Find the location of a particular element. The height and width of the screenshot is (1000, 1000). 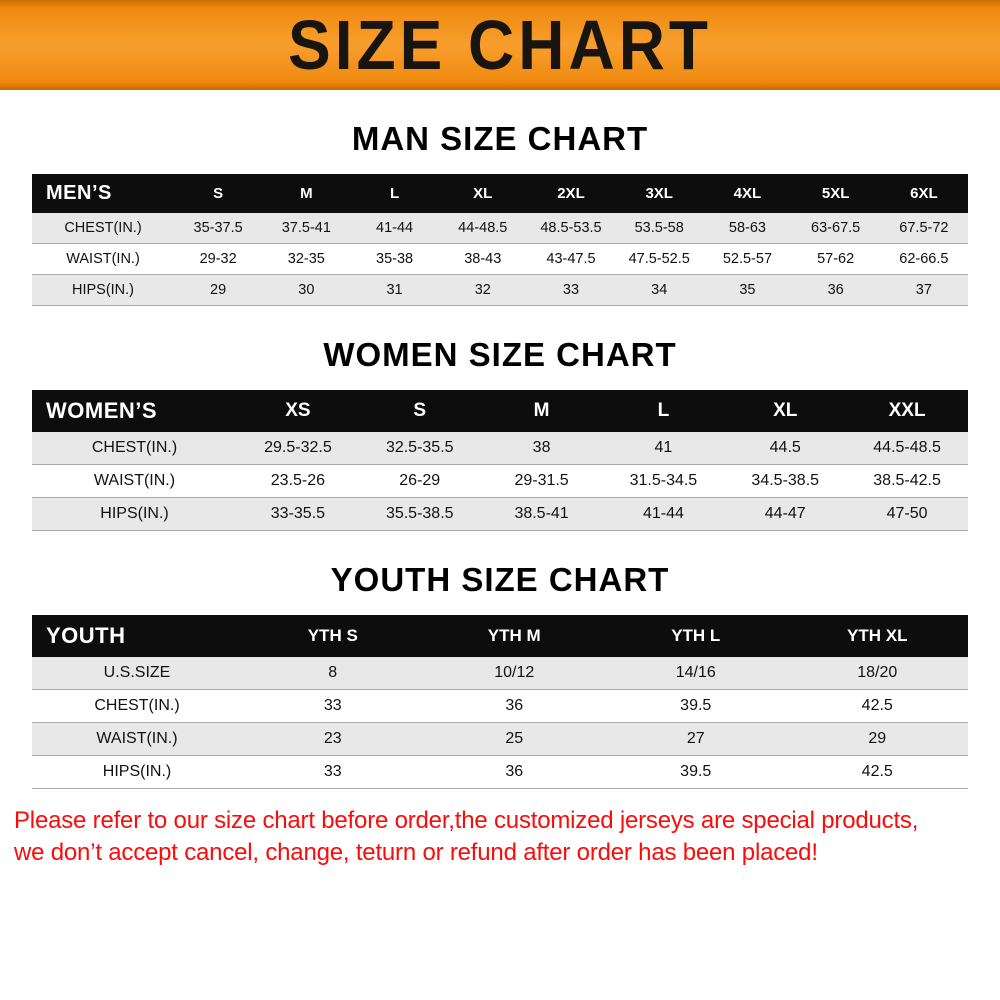

cell: 43-47.5 is located at coordinates (571, 259).